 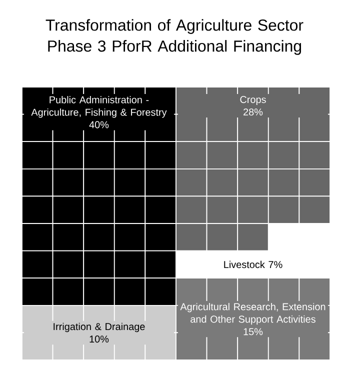 What do you see at coordinates (253, 332) in the screenshot?
I see `data-label: 15%` at bounding box center [253, 332].